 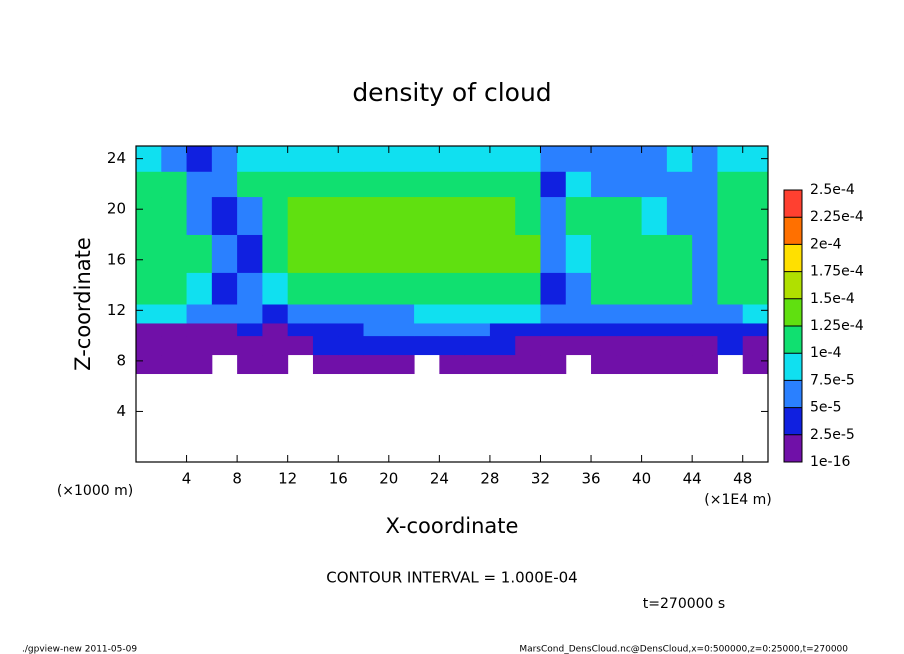 I want to click on x-unit: (×1E4 m), so click(x=737, y=500).